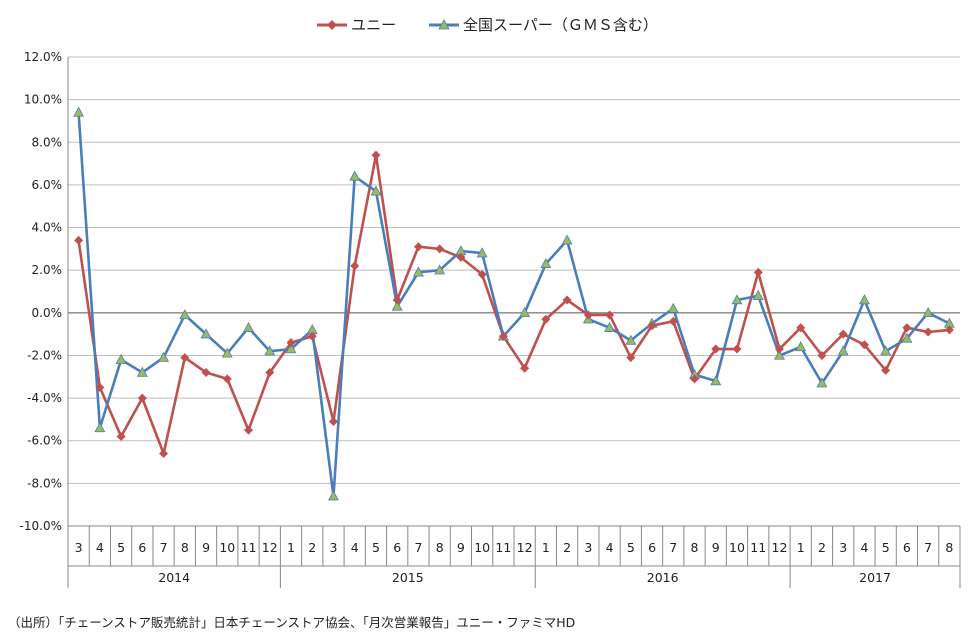 This screenshot has width=975, height=638. I want to click on y-tick-label: 8.0%, so click(47, 142).